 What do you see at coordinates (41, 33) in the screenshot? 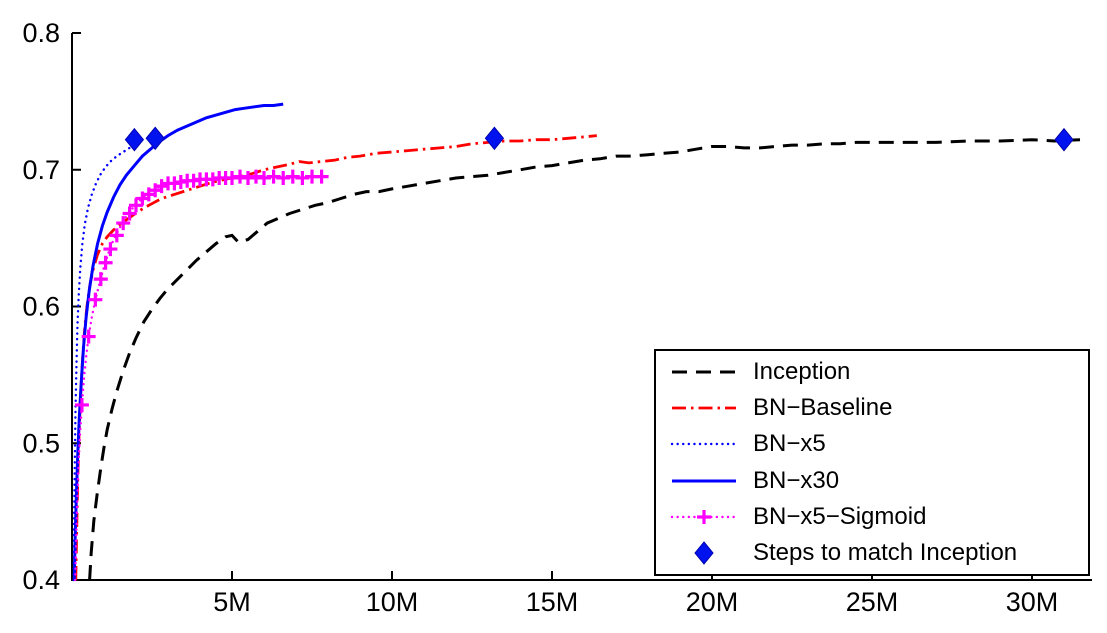
I see `svg-text: 0.8` at bounding box center [41, 33].